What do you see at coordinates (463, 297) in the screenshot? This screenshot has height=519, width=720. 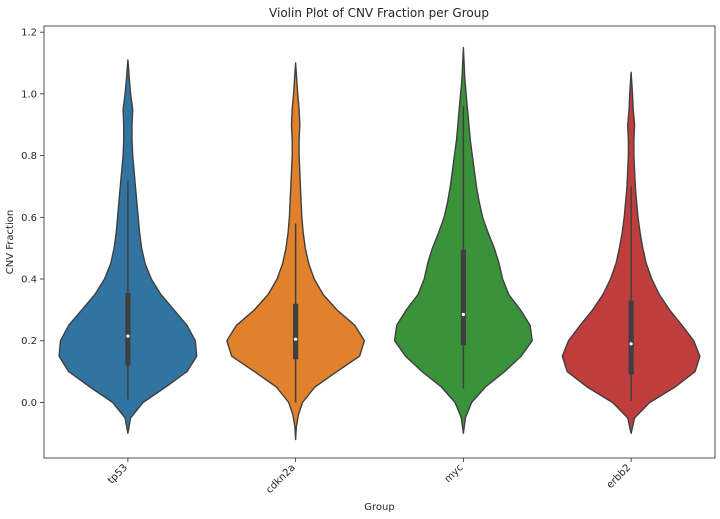 I see `iqr-box-myc` at bounding box center [463, 297].